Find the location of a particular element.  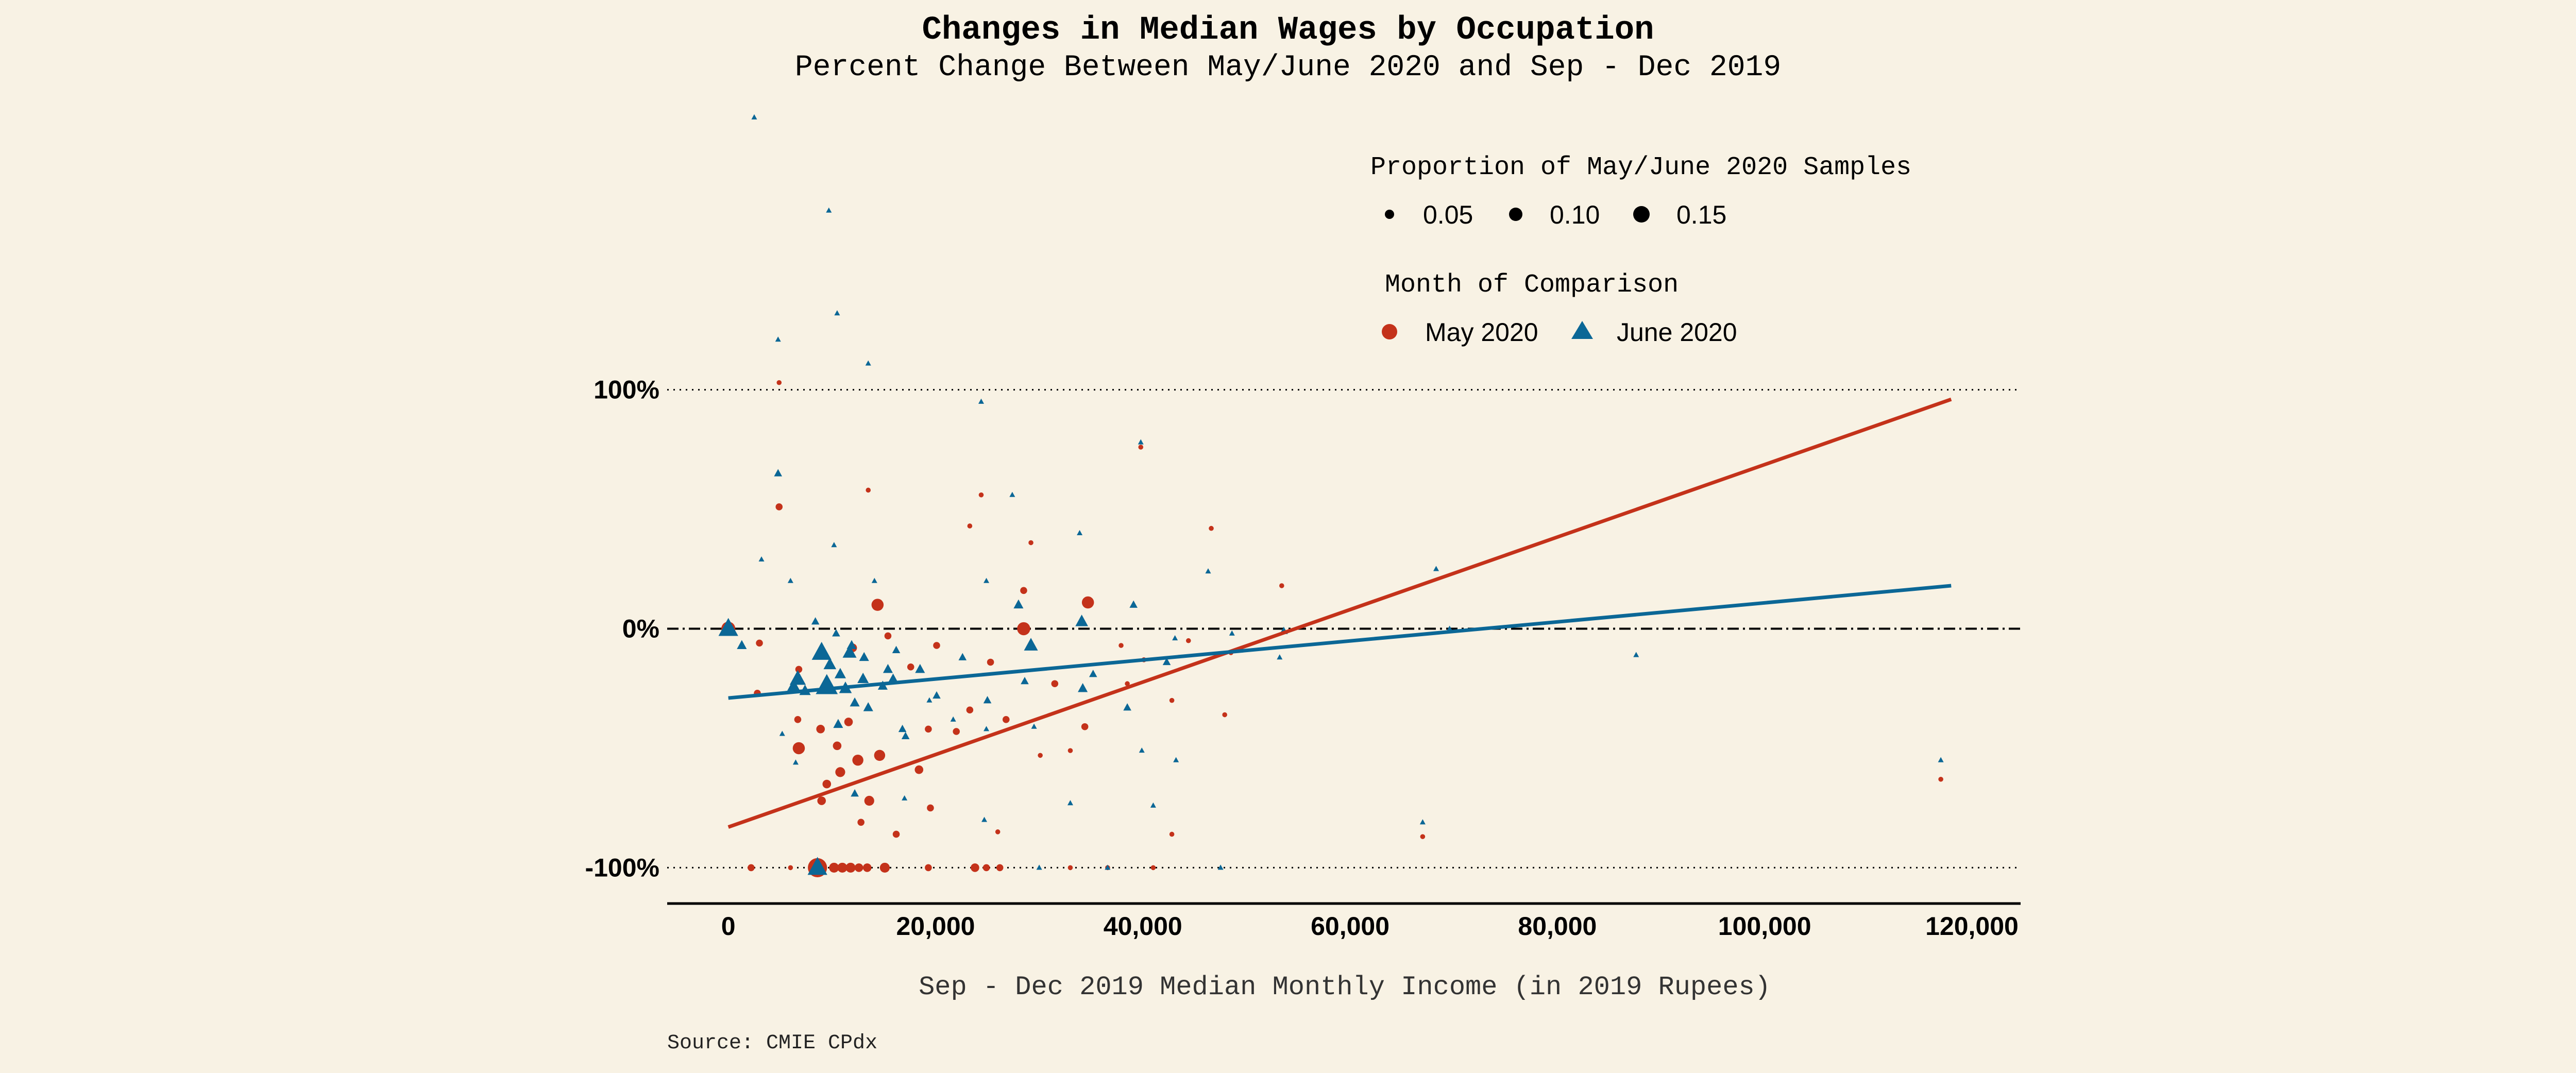

june-2020-trend-line is located at coordinates (1340, 642).